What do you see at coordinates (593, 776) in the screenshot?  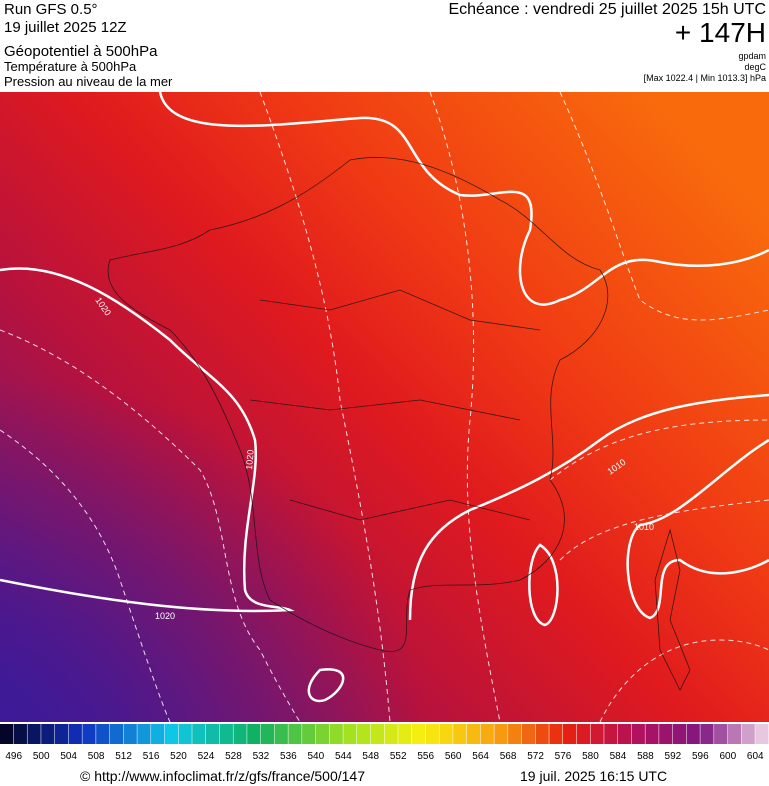 I see `footer-time: 19 juil. 2025 16:15 UTC` at bounding box center [593, 776].